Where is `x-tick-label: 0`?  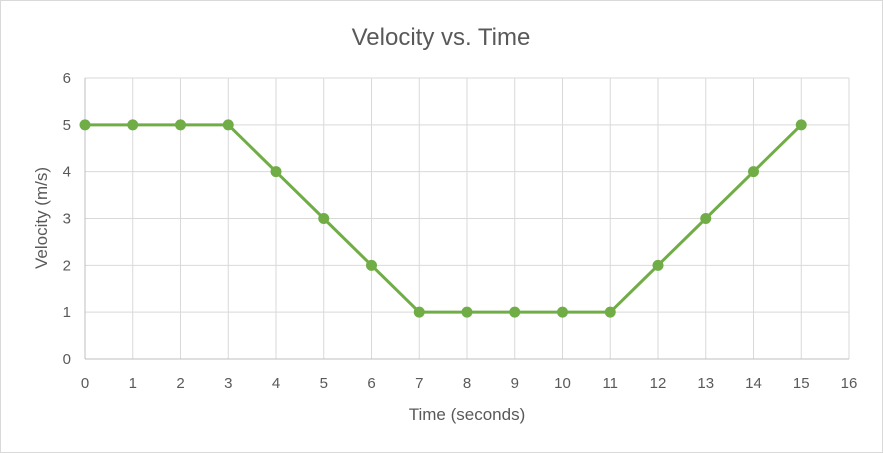 x-tick-label: 0 is located at coordinates (85, 383).